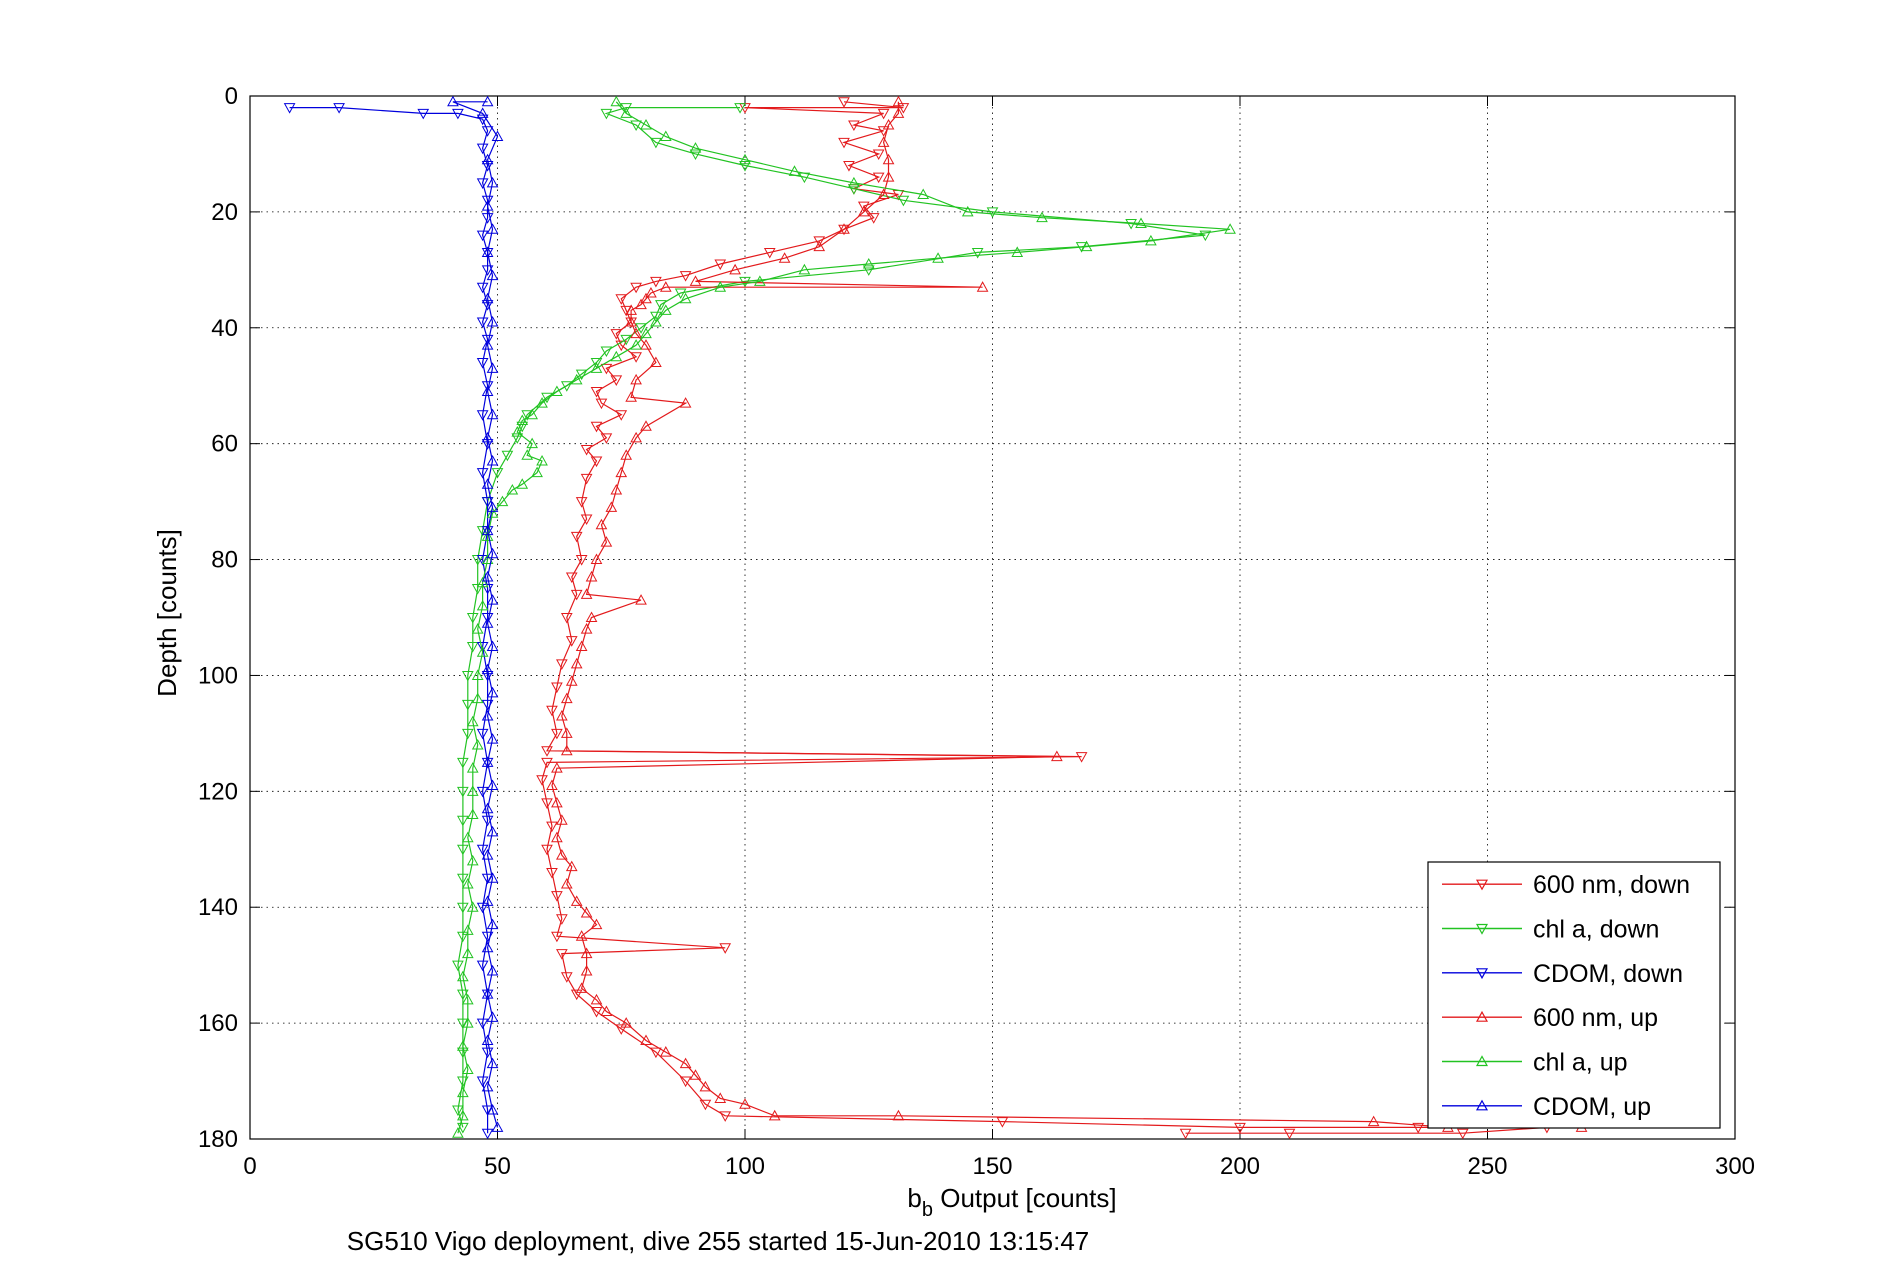  Describe the element at coordinates (249, 1166) in the screenshot. I see `x-tick-label: 0` at that location.